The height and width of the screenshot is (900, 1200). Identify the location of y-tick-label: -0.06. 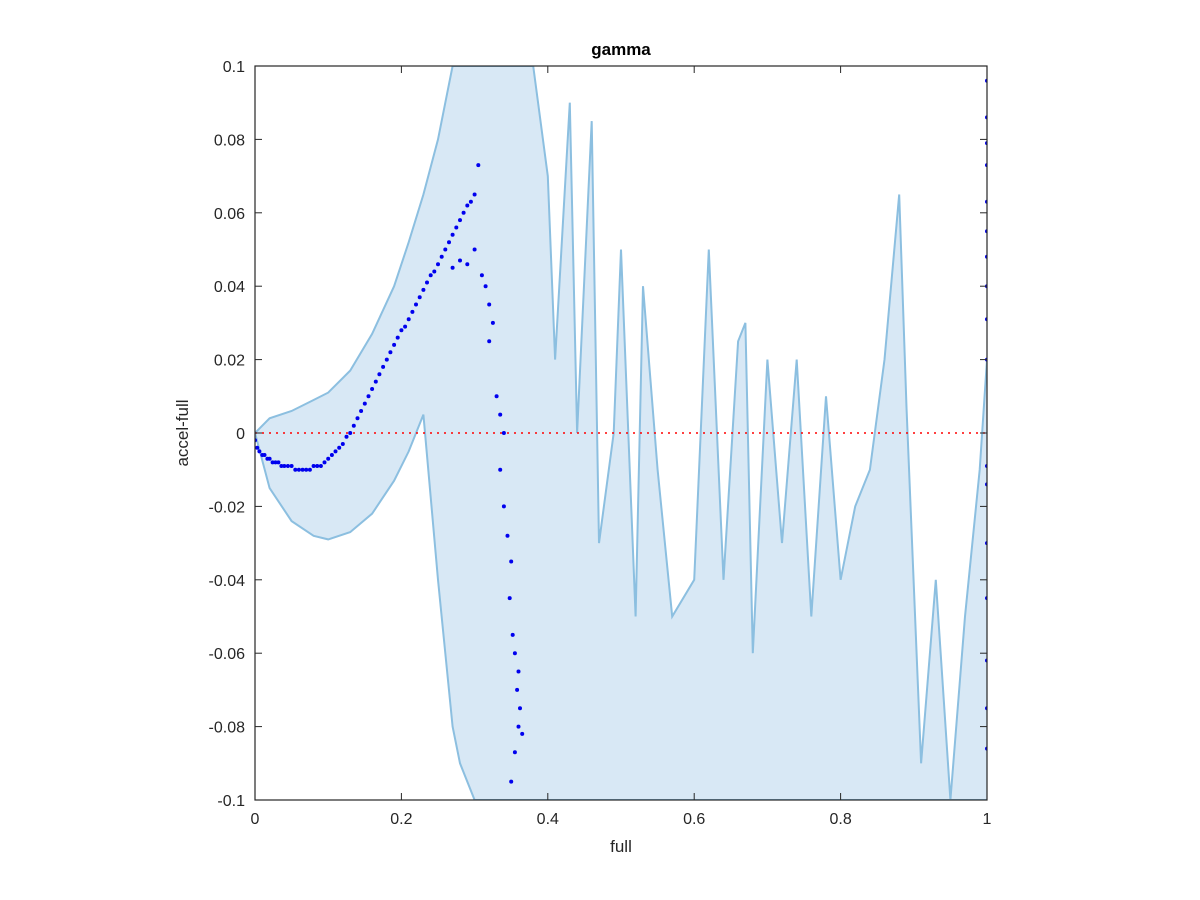
(227, 654).